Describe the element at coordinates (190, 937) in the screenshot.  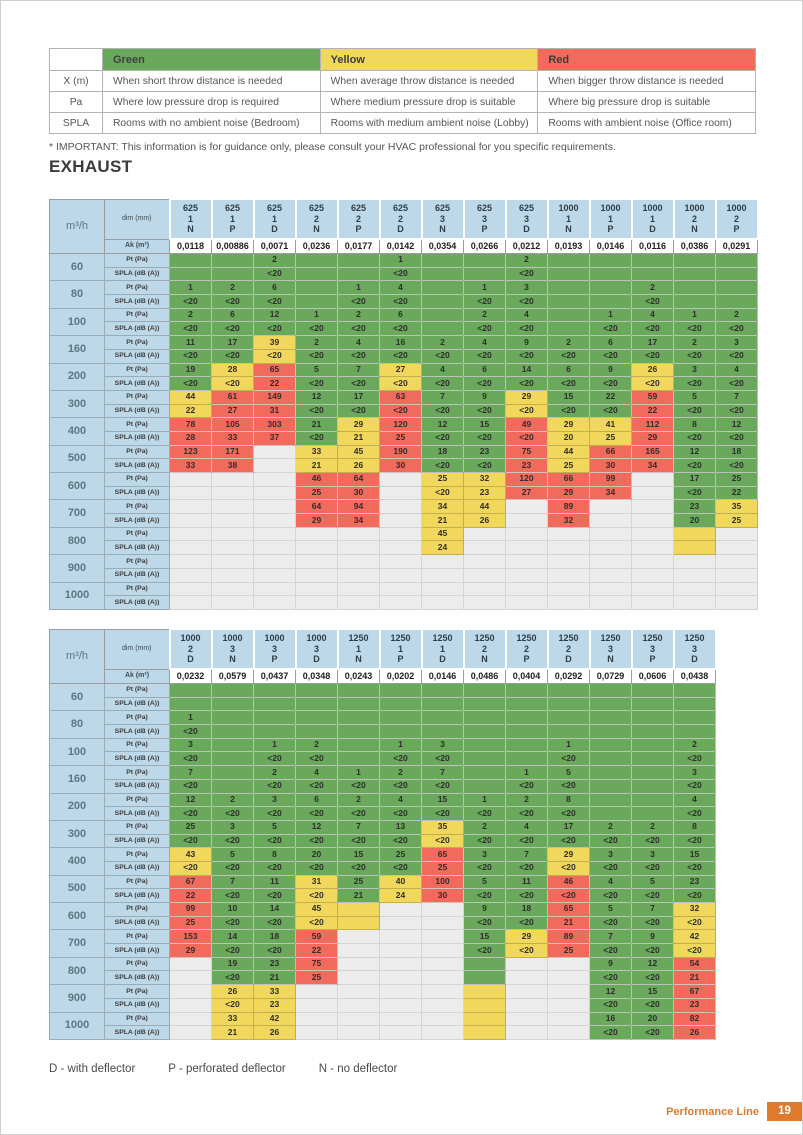
I see `pt-cell: 153` at that location.